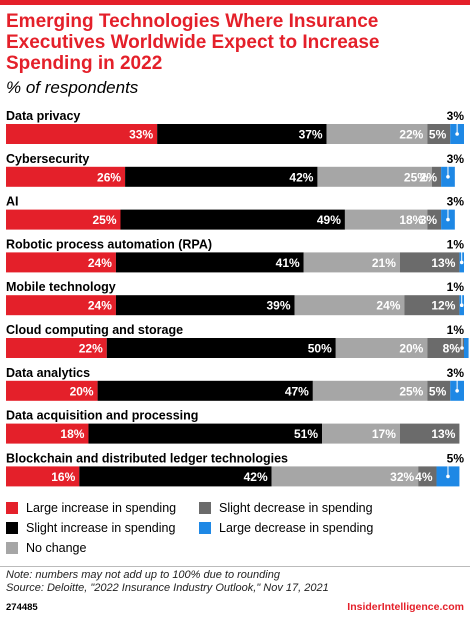 Image resolution: width=470 pixels, height=618 pixels. What do you see at coordinates (12, 548) in the screenshot?
I see `legend-swatch-no-change` at bounding box center [12, 548].